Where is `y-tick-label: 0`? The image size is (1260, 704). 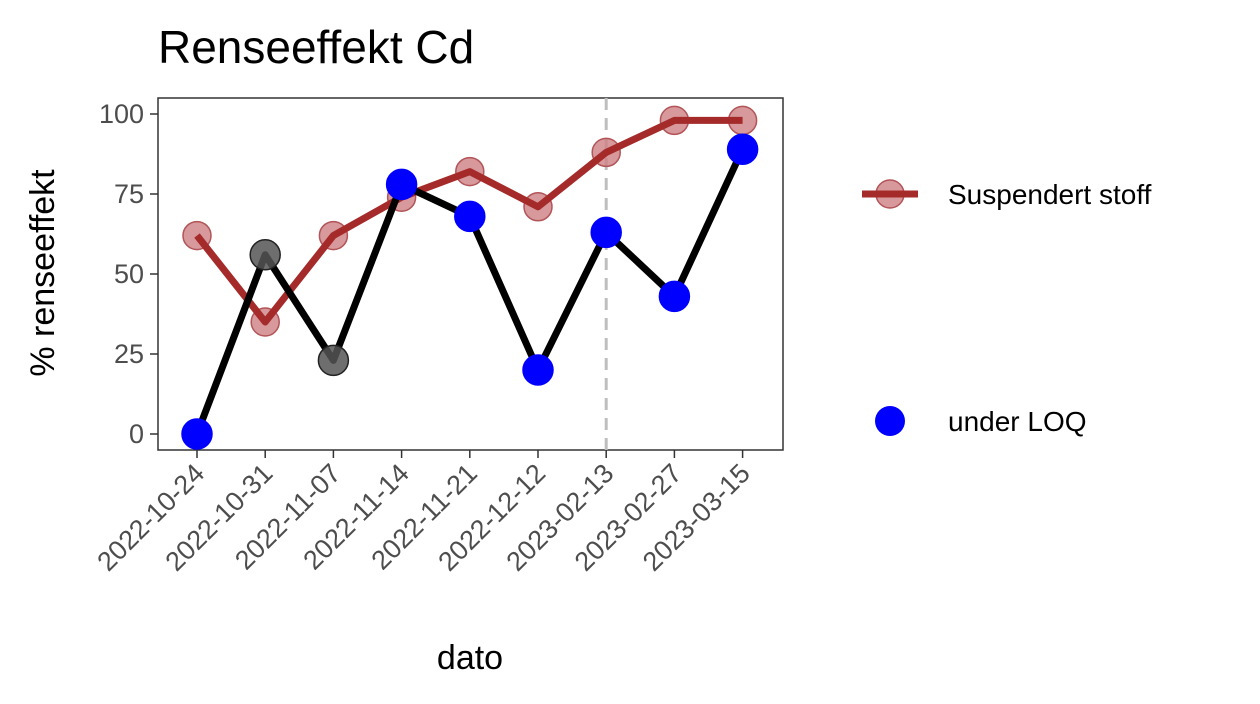 y-tick-label: 0 is located at coordinates (136, 434).